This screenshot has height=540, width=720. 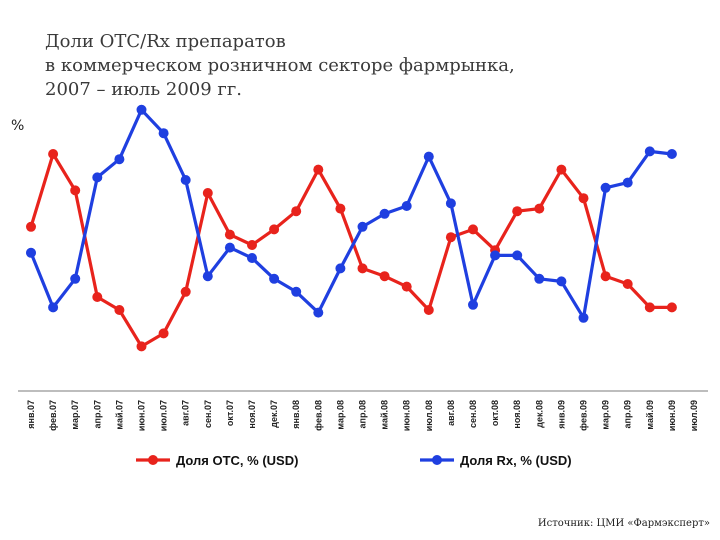 I want to click on x-tick-label: фев.09, so click(x=584, y=415).